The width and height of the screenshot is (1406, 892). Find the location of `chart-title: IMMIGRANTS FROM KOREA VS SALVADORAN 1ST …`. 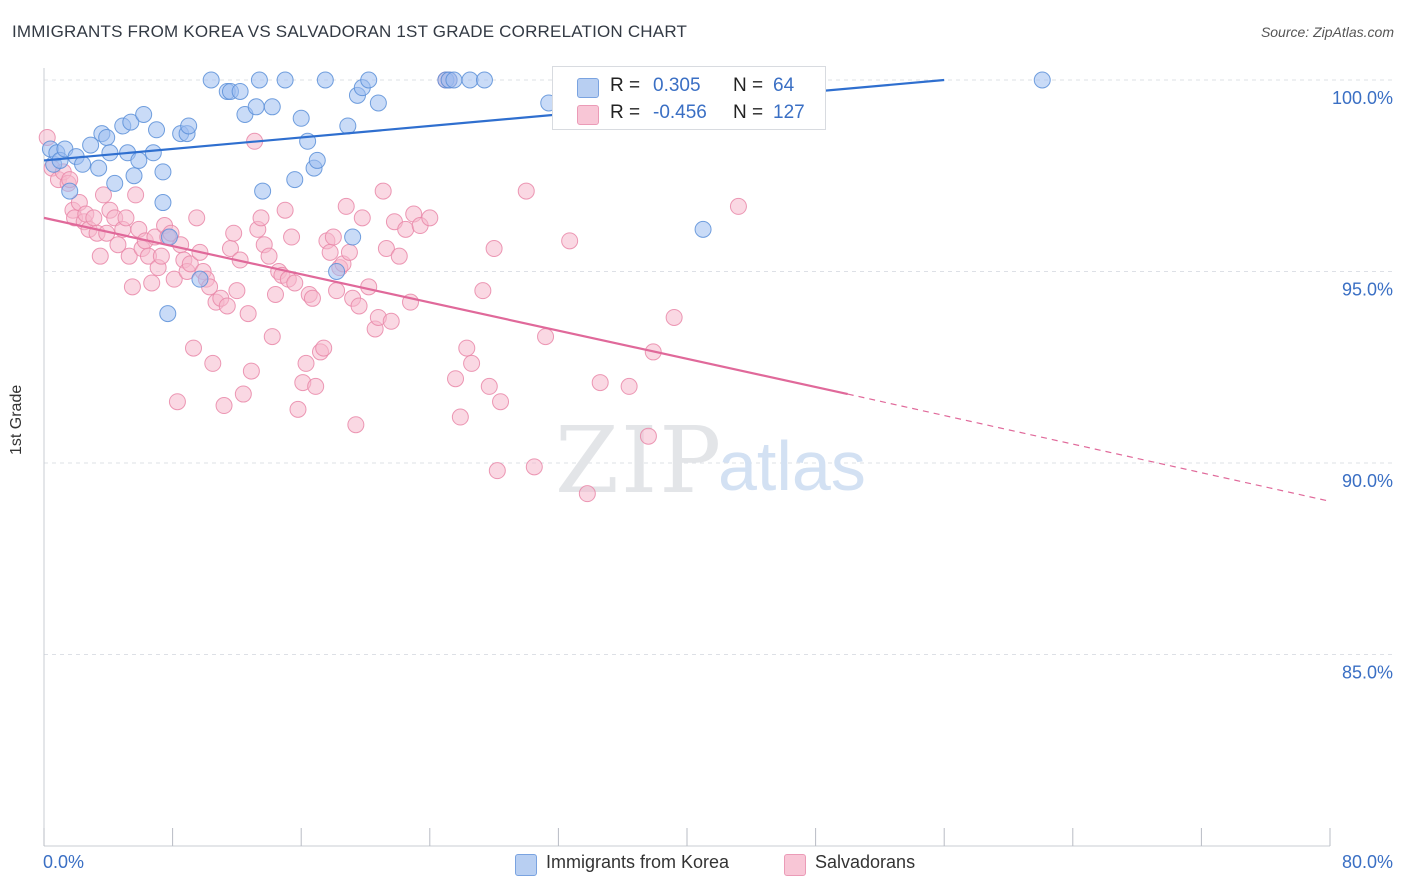

chart-title: IMMIGRANTS FROM KOREA VS SALVADORAN 1ST … is located at coordinates (350, 31).